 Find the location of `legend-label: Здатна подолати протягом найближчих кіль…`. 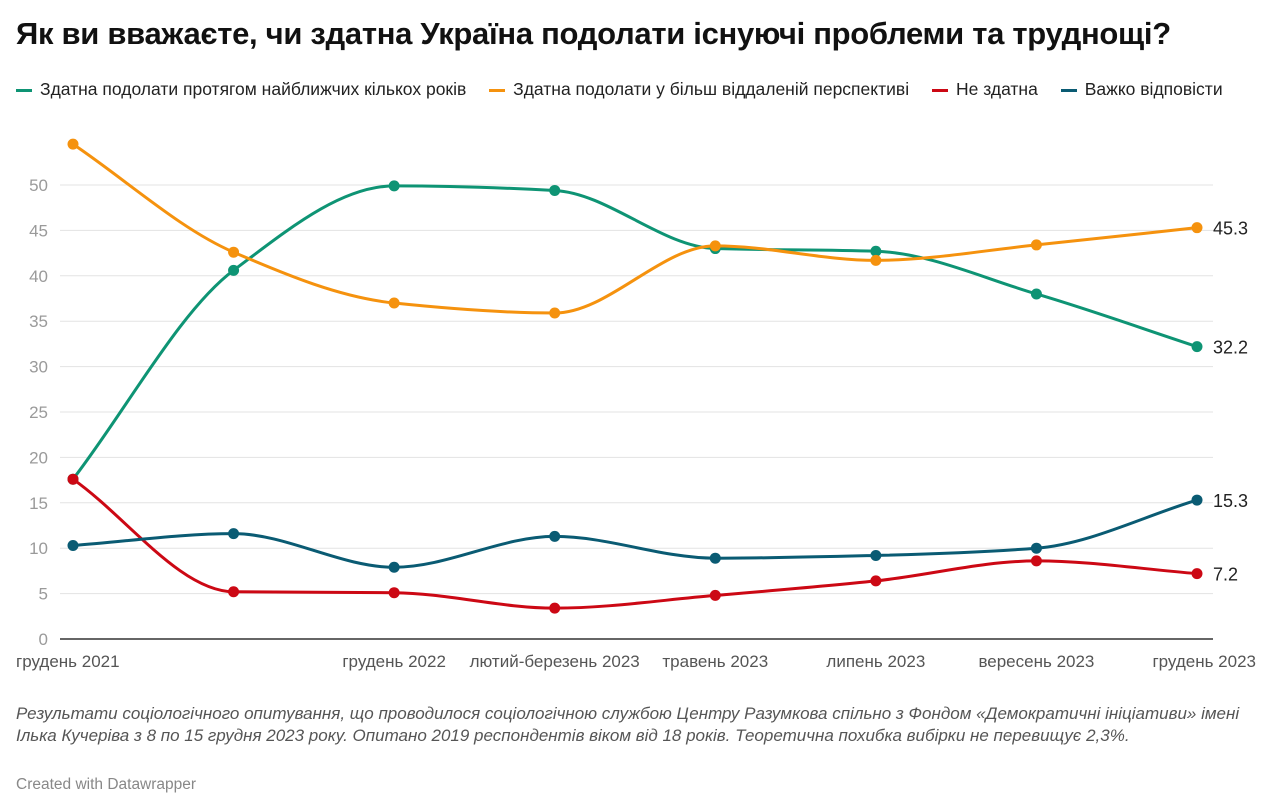

legend-label: Здатна подолати протягом найближчих кіль… is located at coordinates (253, 89).